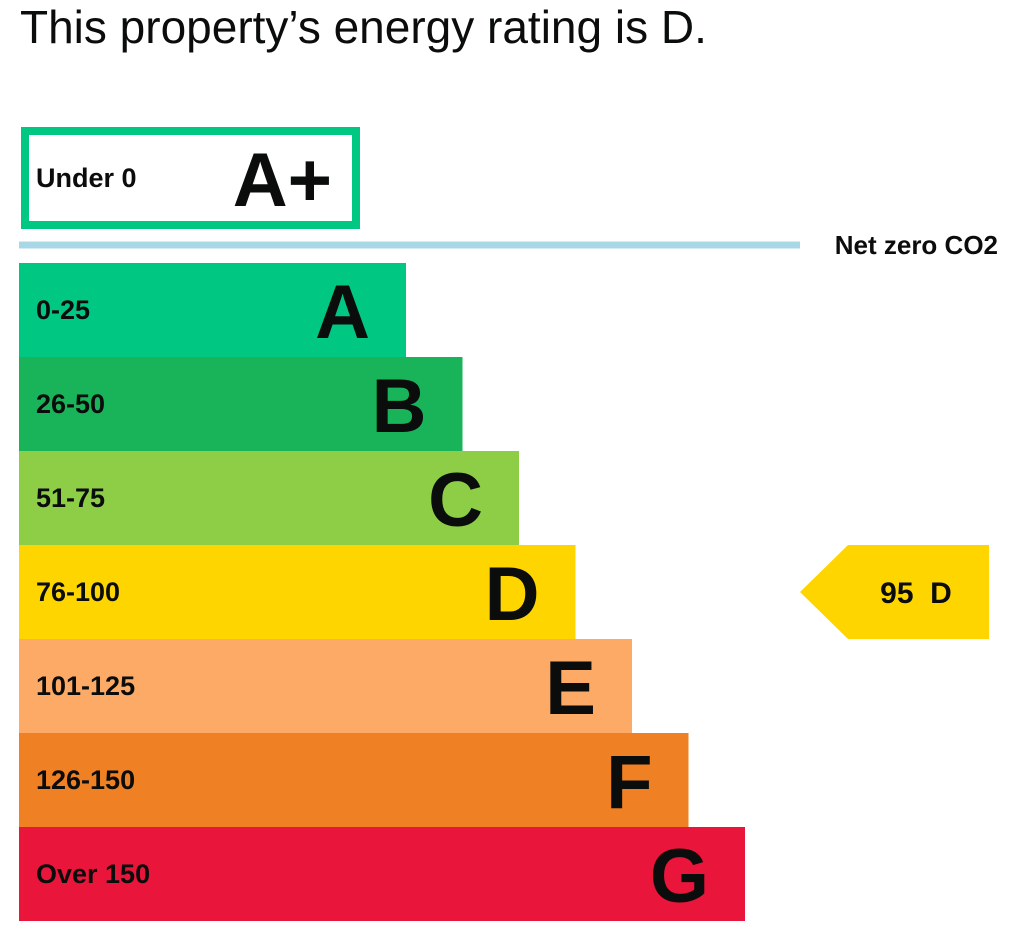 The width and height of the screenshot is (1024, 936). I want to click on band-f-range-label: 126-150, so click(85, 780).